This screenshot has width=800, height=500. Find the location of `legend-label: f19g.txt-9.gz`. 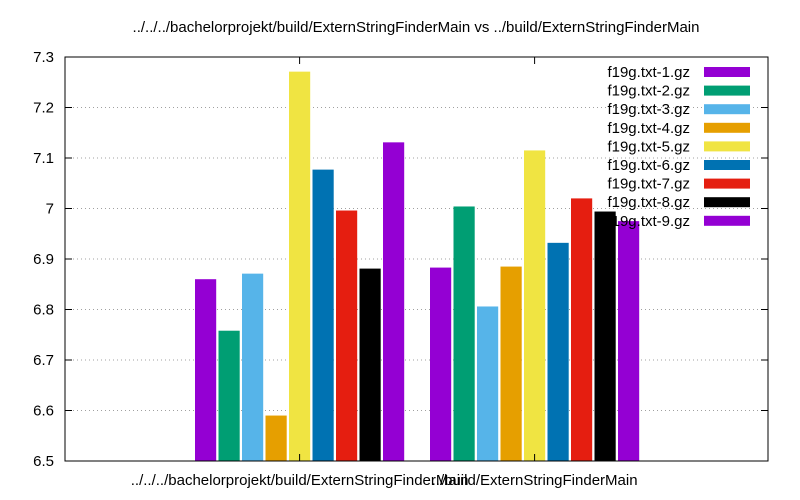

legend-label: f19g.txt-9.gz is located at coordinates (648, 221).